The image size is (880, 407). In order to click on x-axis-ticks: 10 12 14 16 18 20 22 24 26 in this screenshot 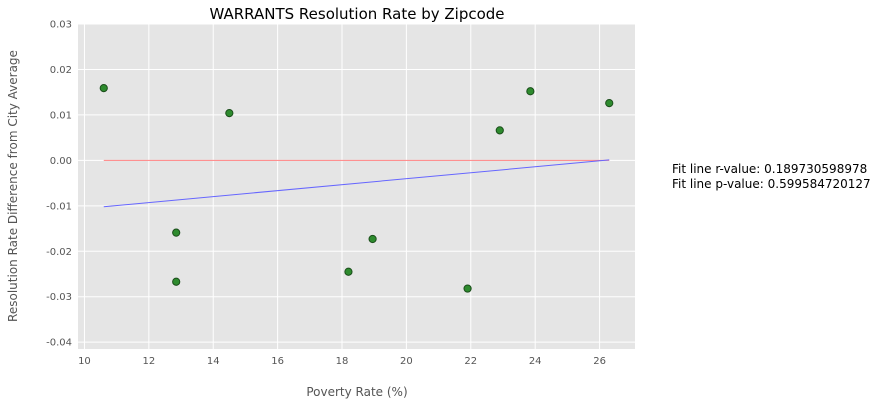, I will do `click(342, 361)`.